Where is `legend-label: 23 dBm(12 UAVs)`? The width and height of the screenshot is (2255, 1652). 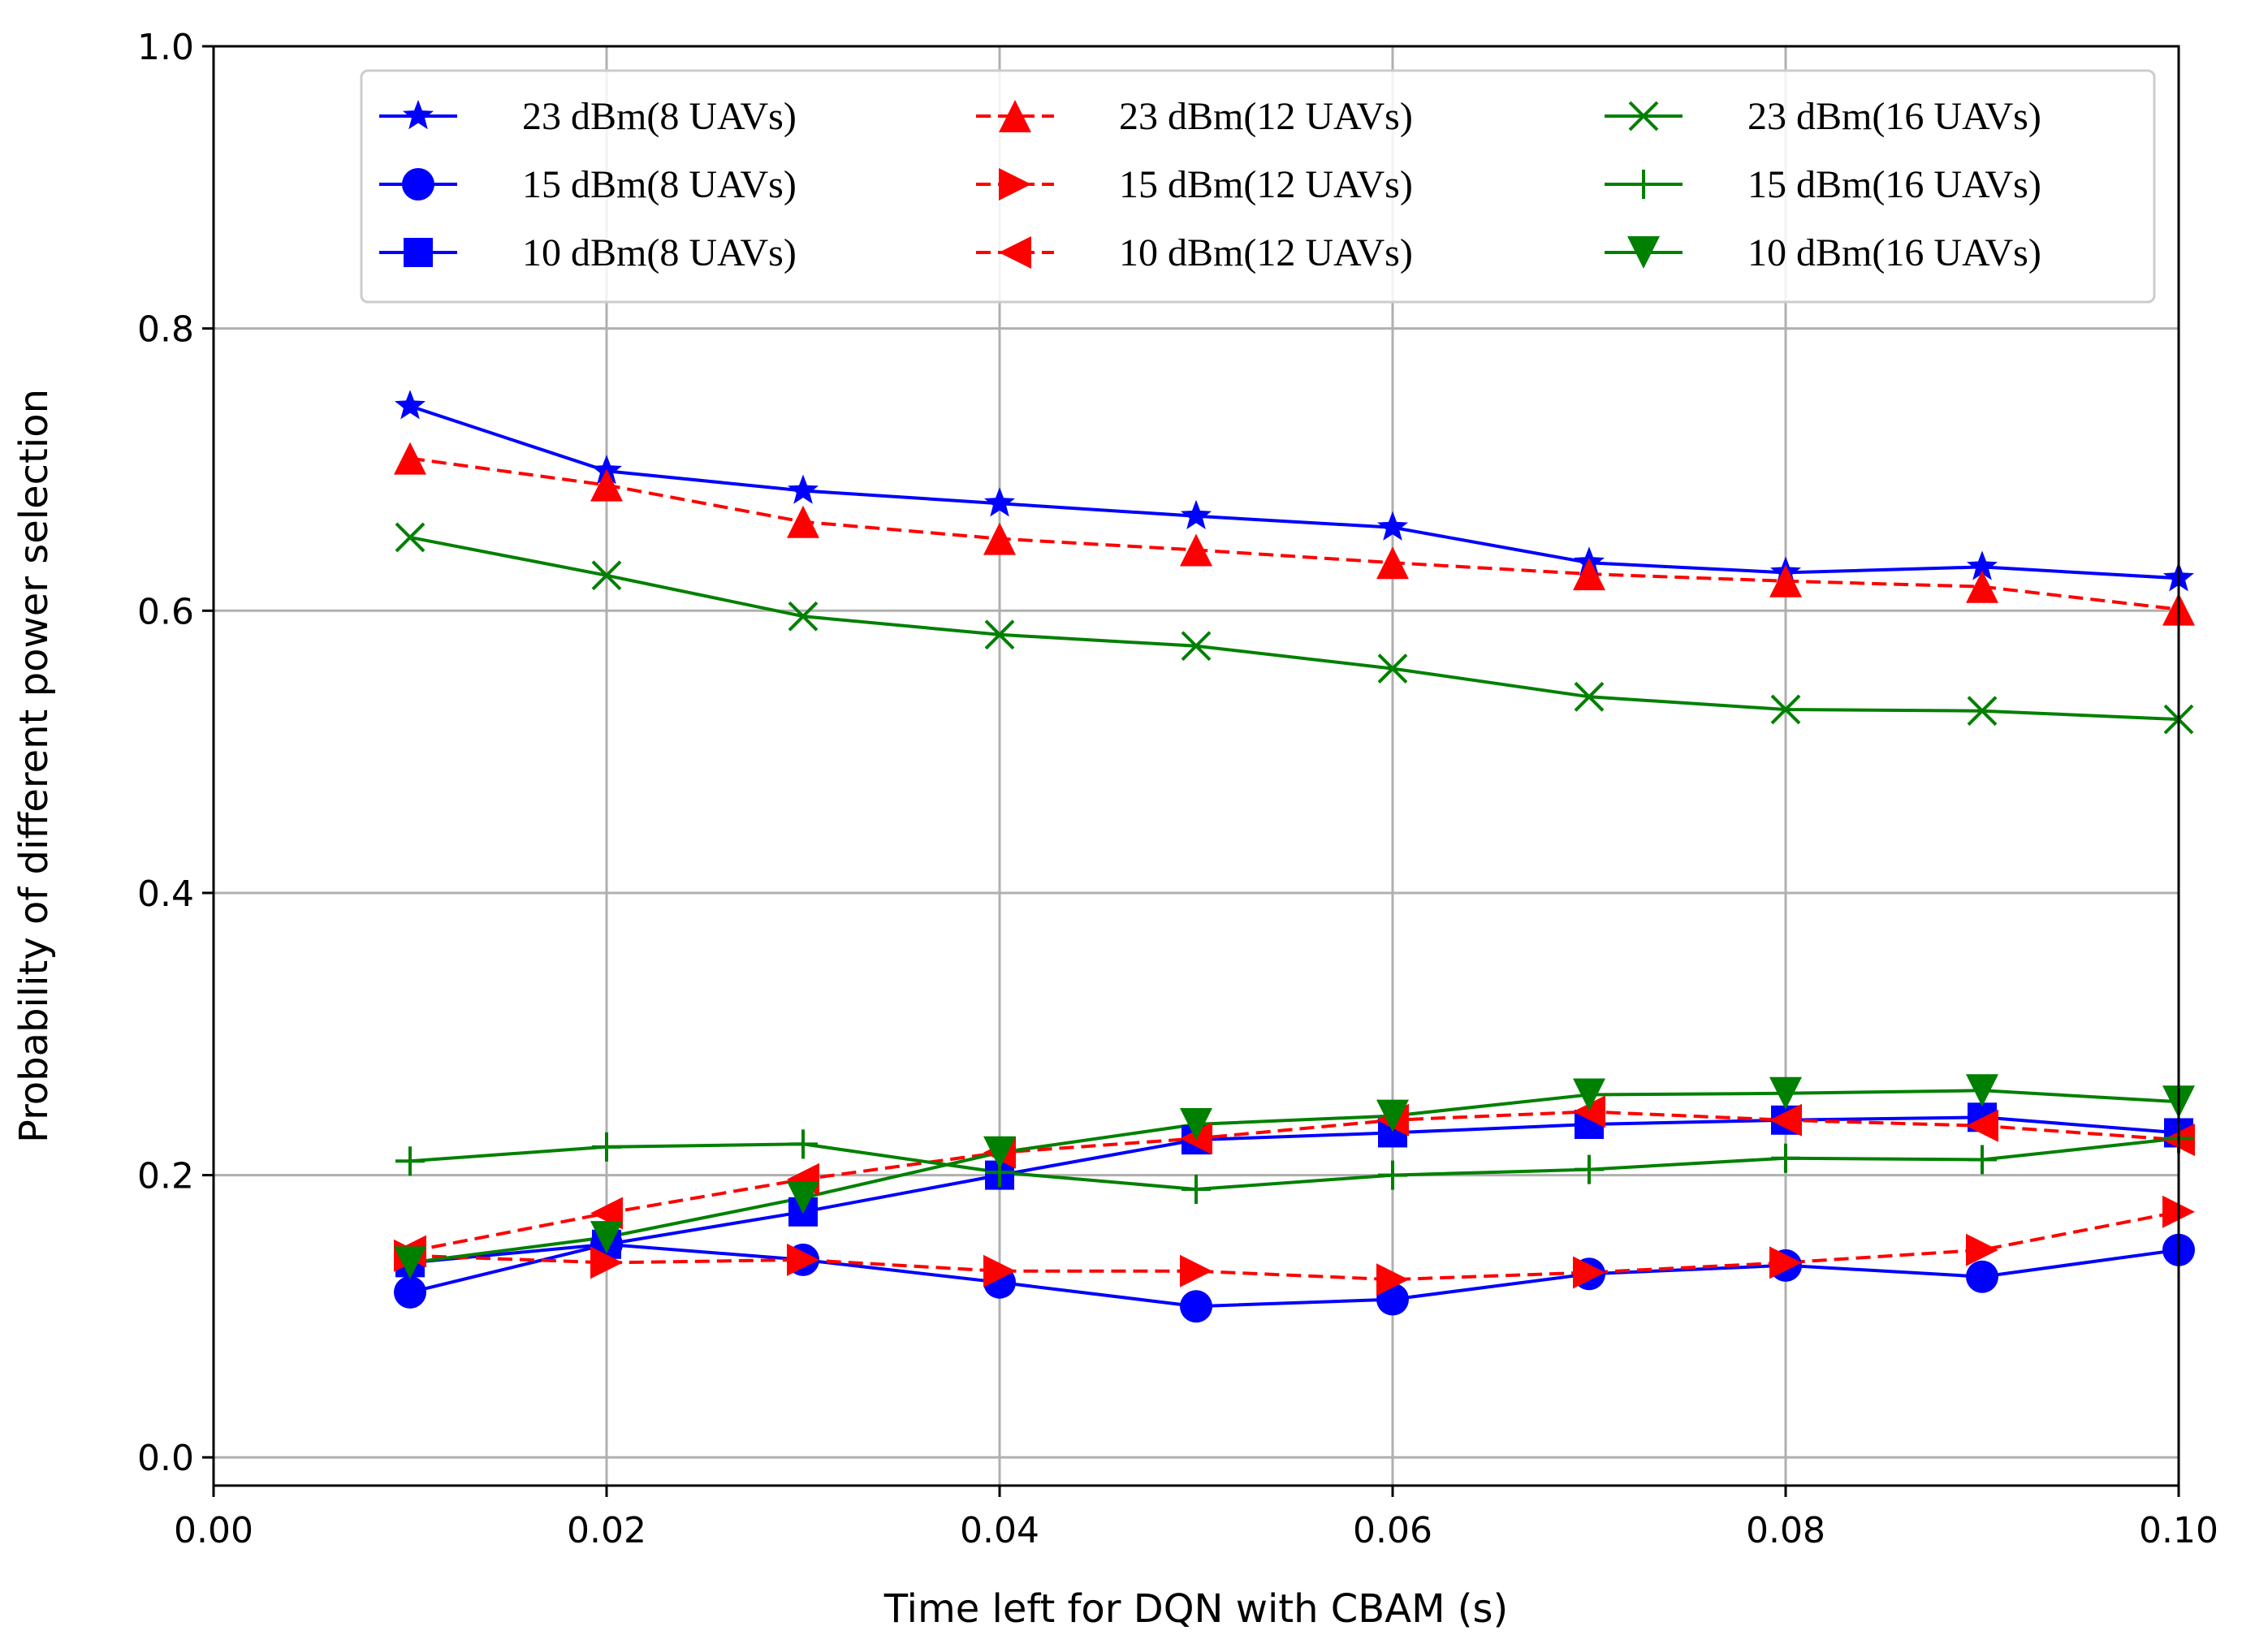
legend-label: 23 dBm(12 UAVs) is located at coordinates (1266, 116).